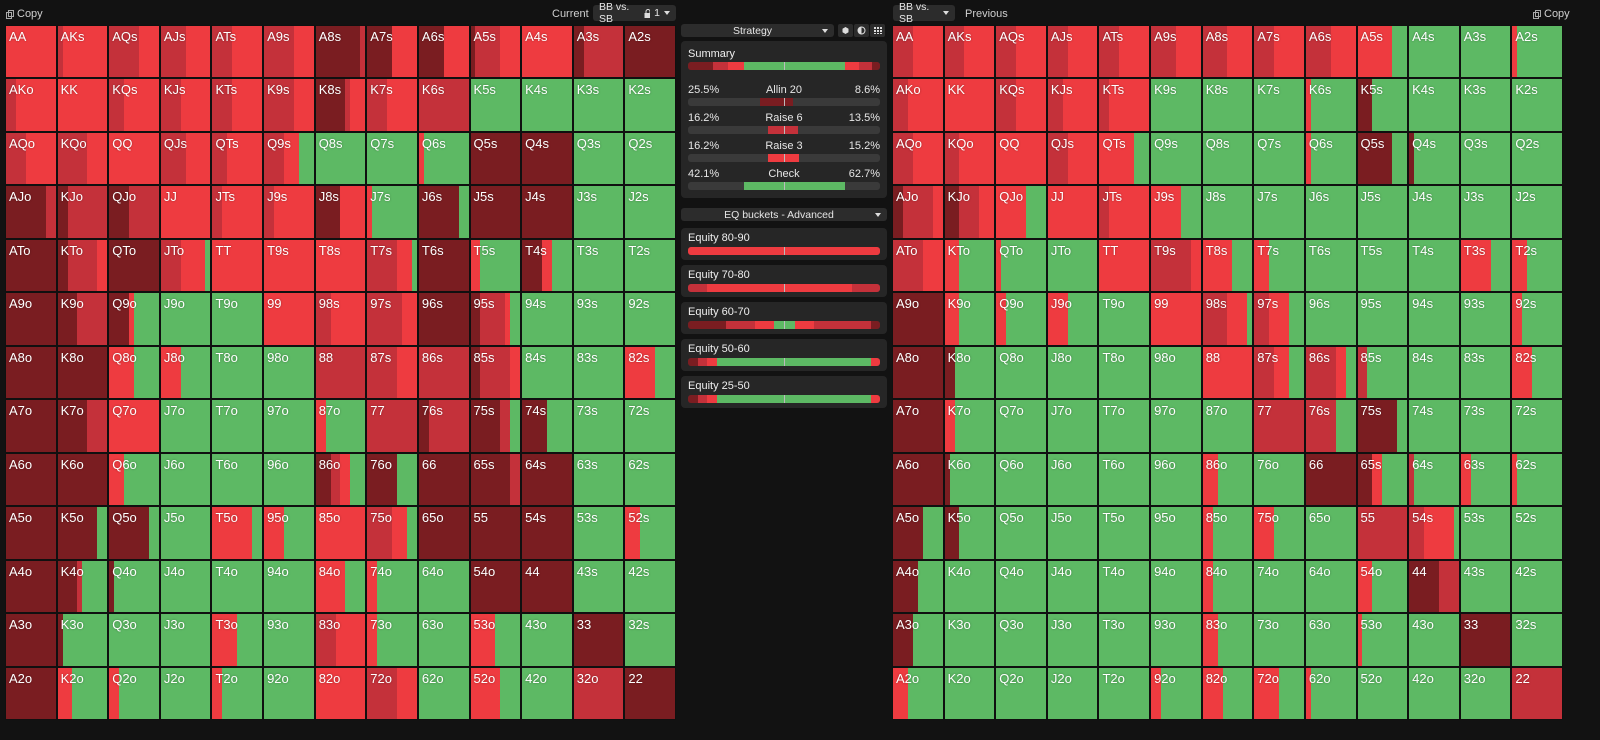 This screenshot has width=1600, height=740. I want to click on hand-cell: J3s, so click(1485, 212).